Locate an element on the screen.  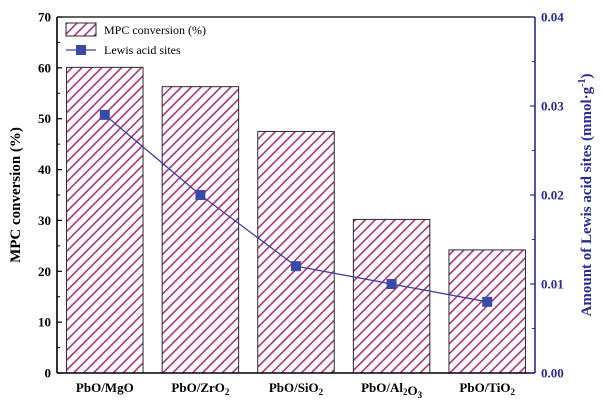
legend-line-marker is located at coordinates (81, 50).